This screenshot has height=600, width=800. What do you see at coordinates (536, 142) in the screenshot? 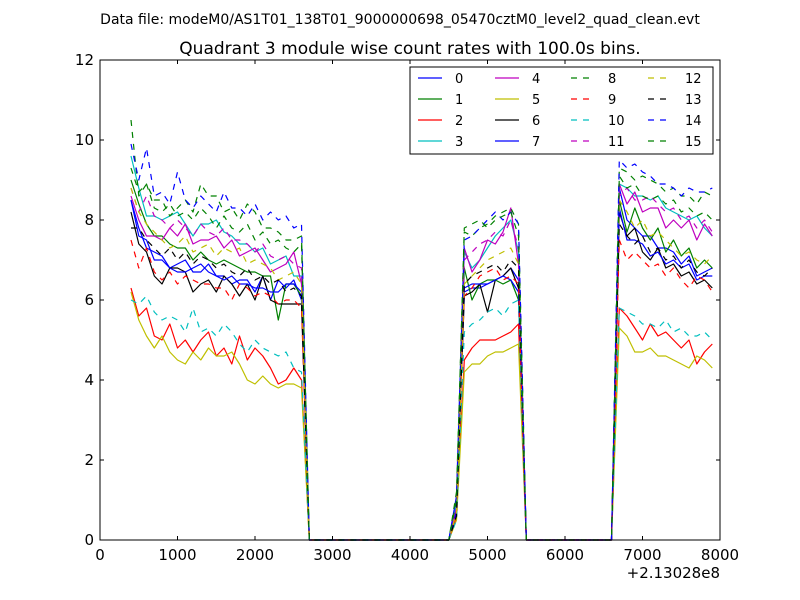
I see `legend-label-7: 7` at bounding box center [536, 142].